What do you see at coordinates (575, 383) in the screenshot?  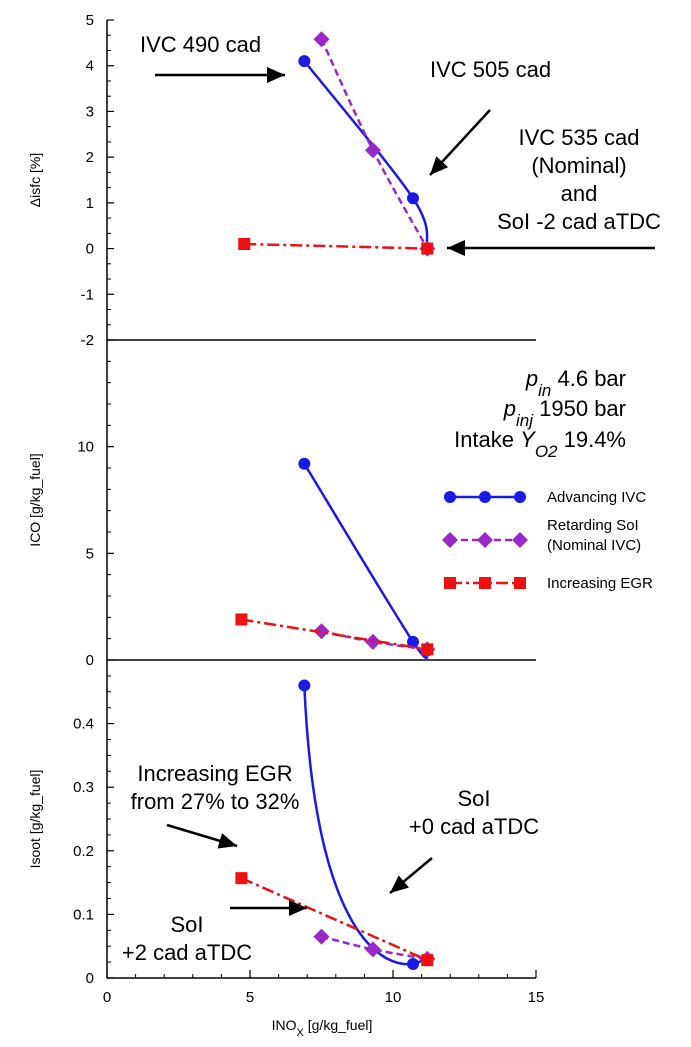 I see `condition-pin: pin 4.6 bar` at bounding box center [575, 383].